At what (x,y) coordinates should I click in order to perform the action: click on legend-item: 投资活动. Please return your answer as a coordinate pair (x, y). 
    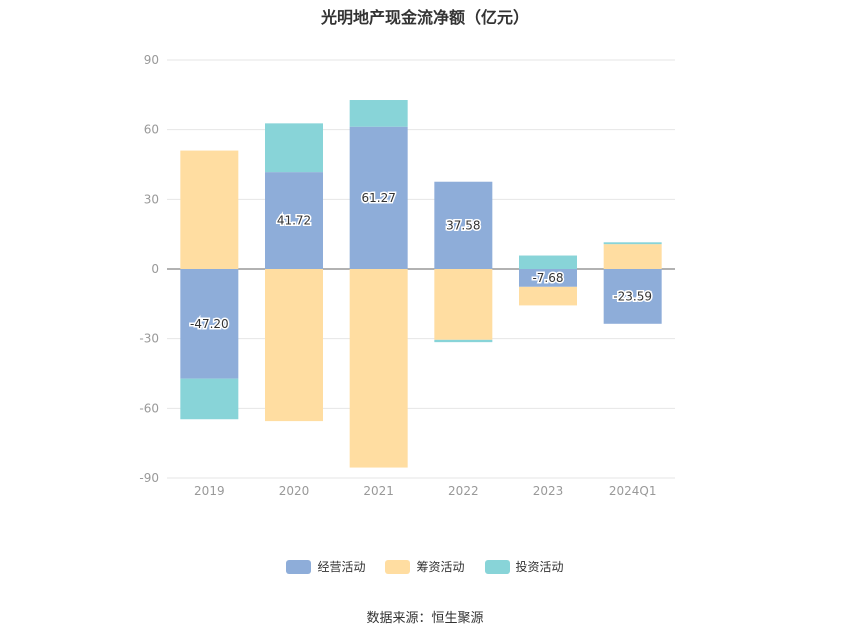
    Looking at the image, I should click on (524, 566).